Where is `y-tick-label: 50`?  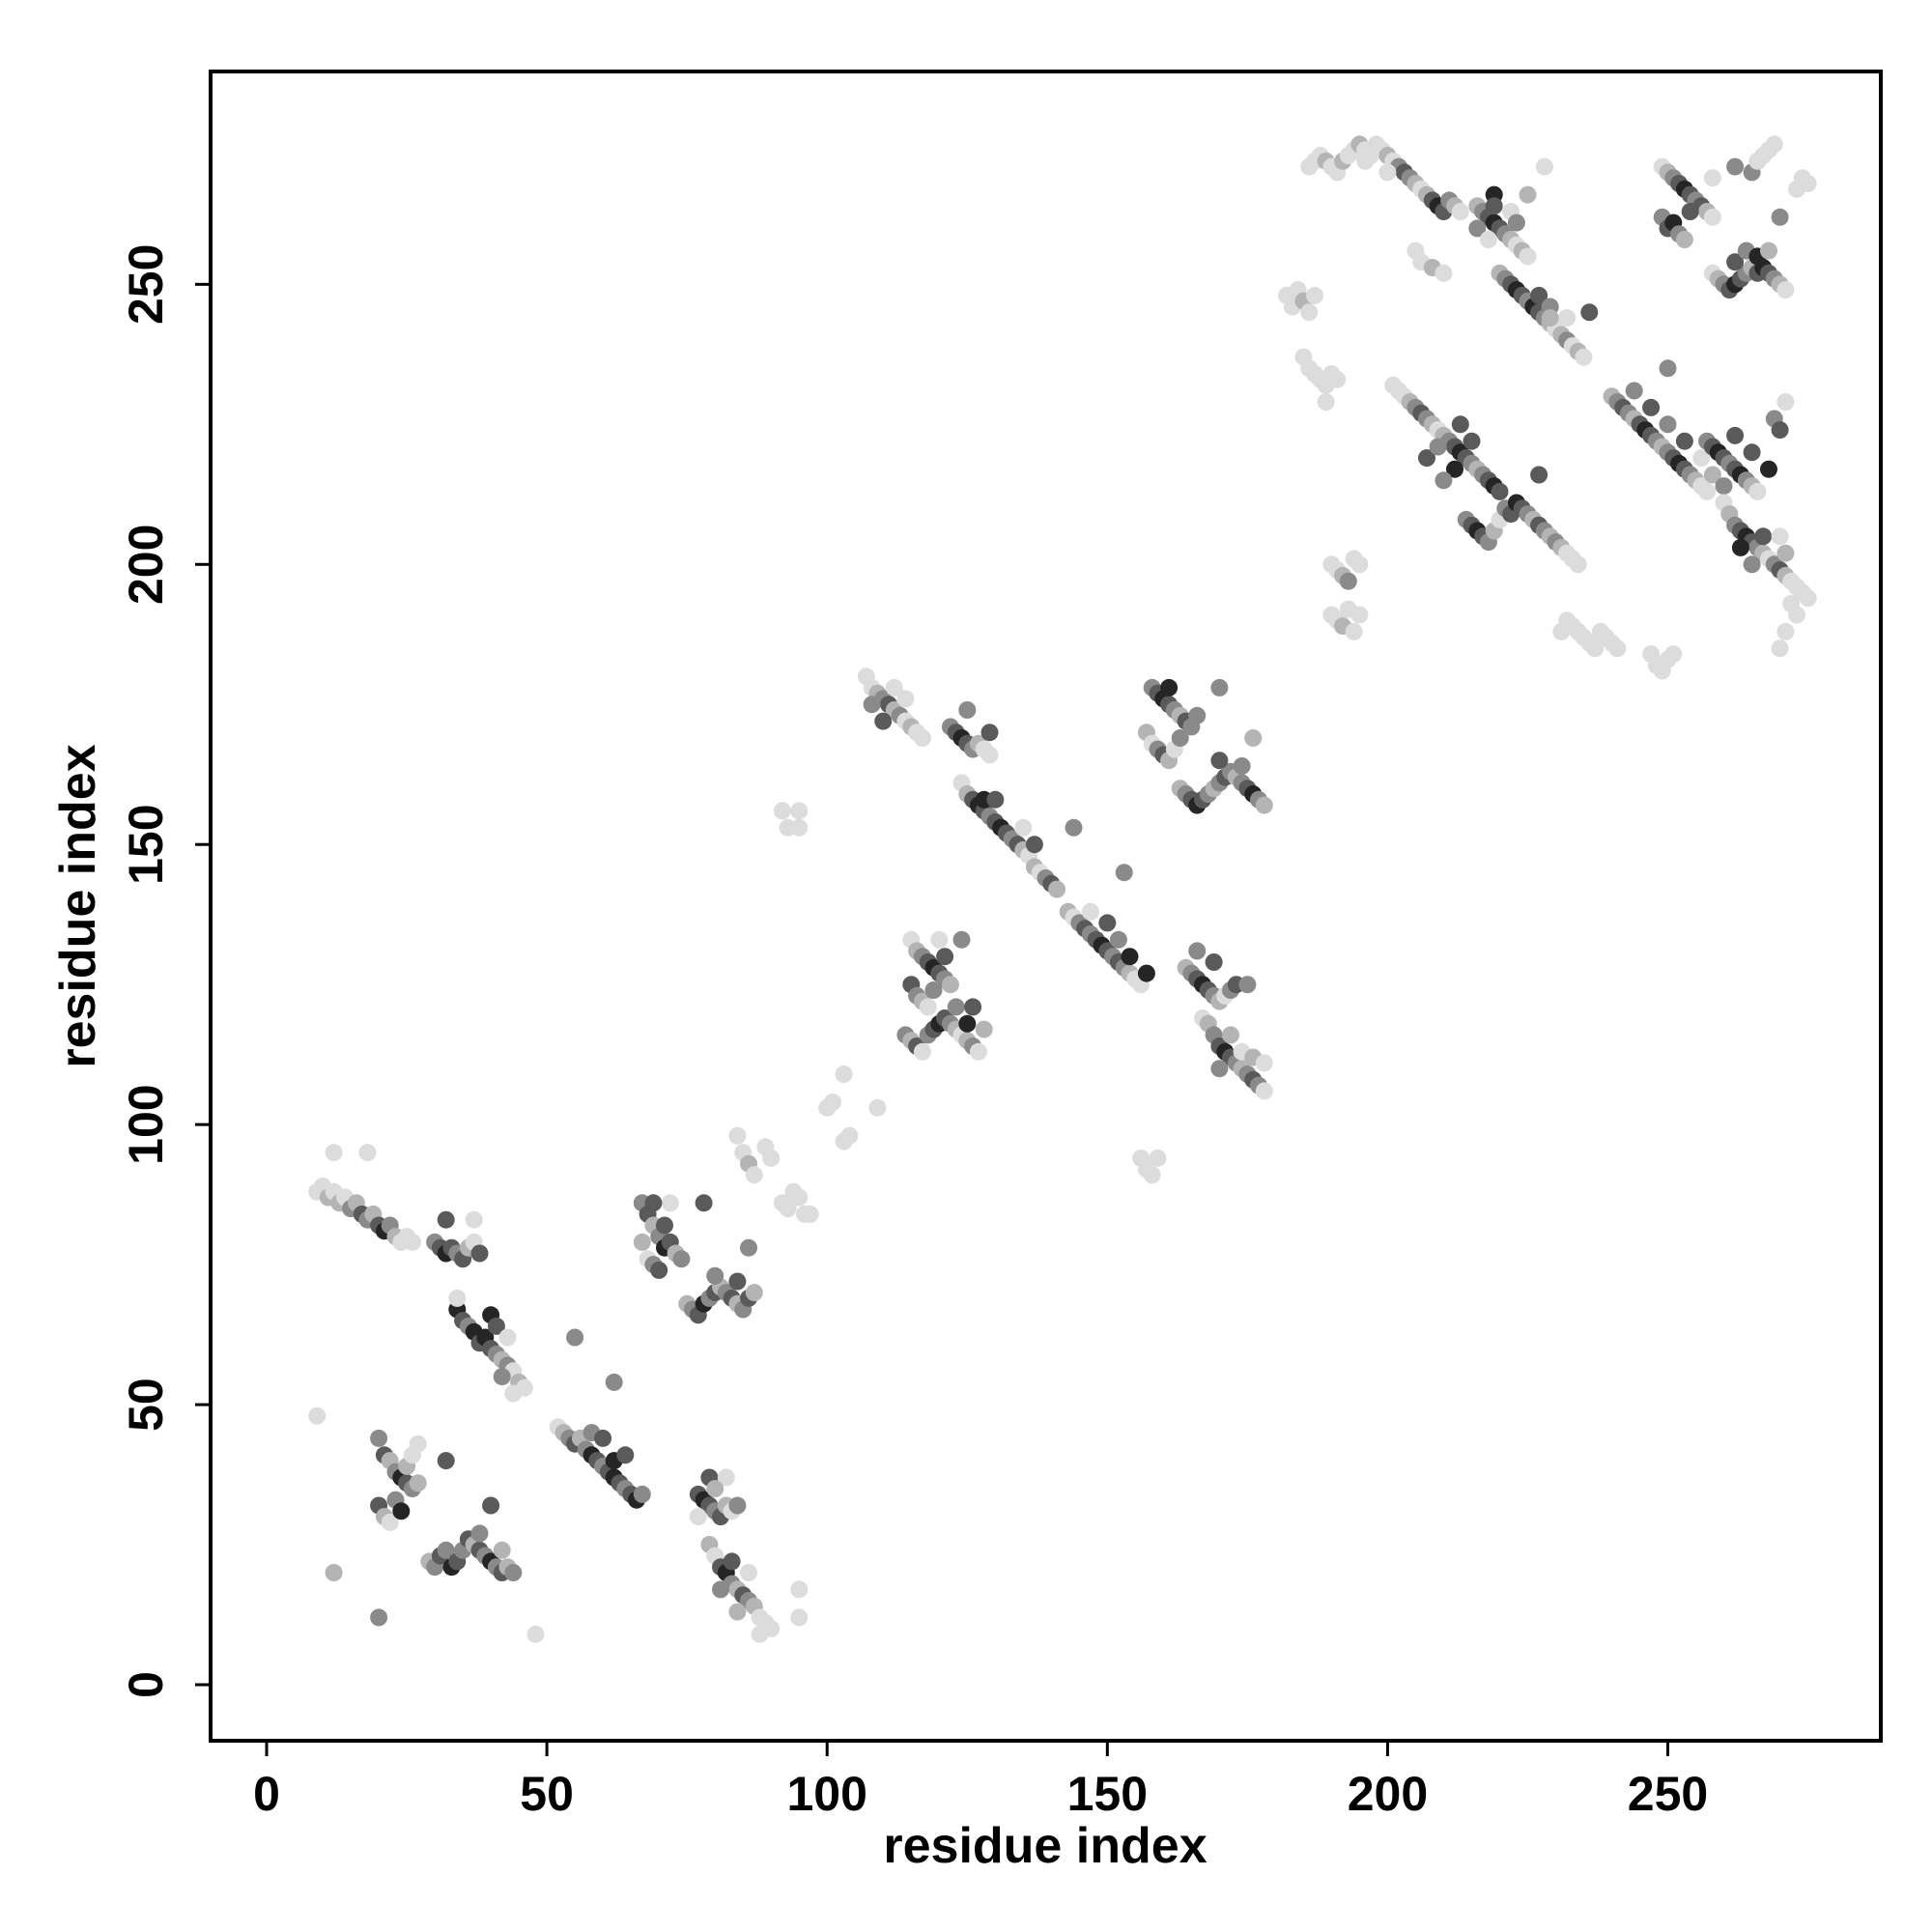 y-tick-label: 50 is located at coordinates (146, 1405).